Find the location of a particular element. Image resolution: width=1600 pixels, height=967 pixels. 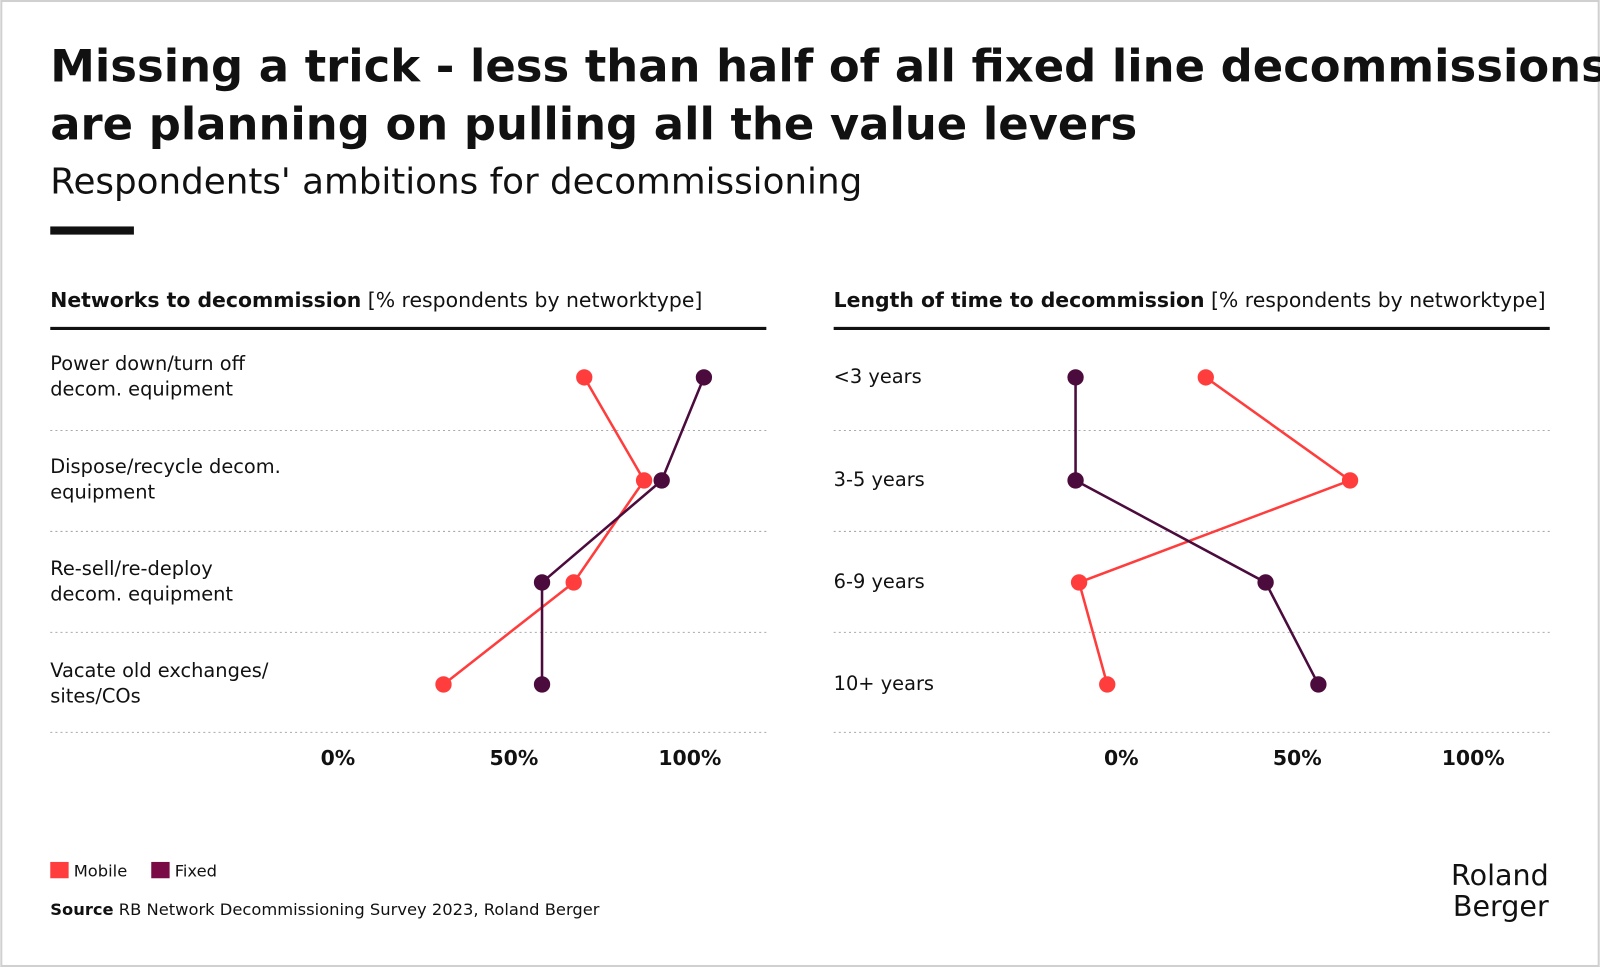

row-label: Re-sell/re-deploy is located at coordinates (131, 568).